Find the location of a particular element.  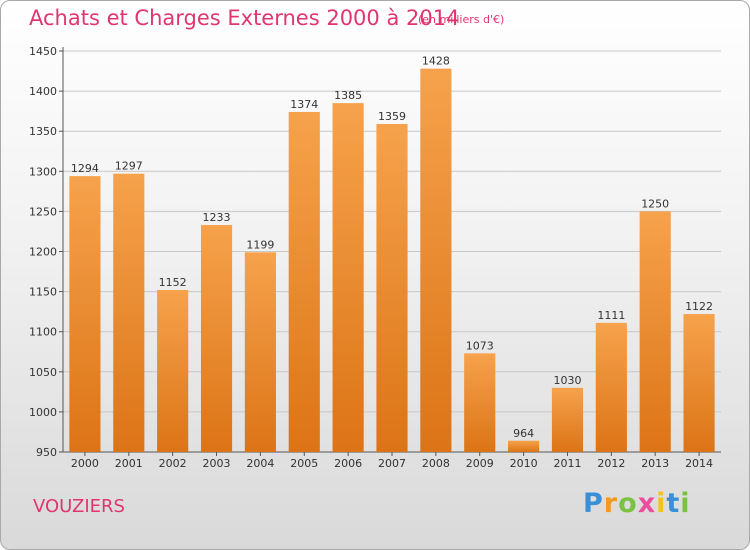

data-label: 1199 is located at coordinates (260, 244).